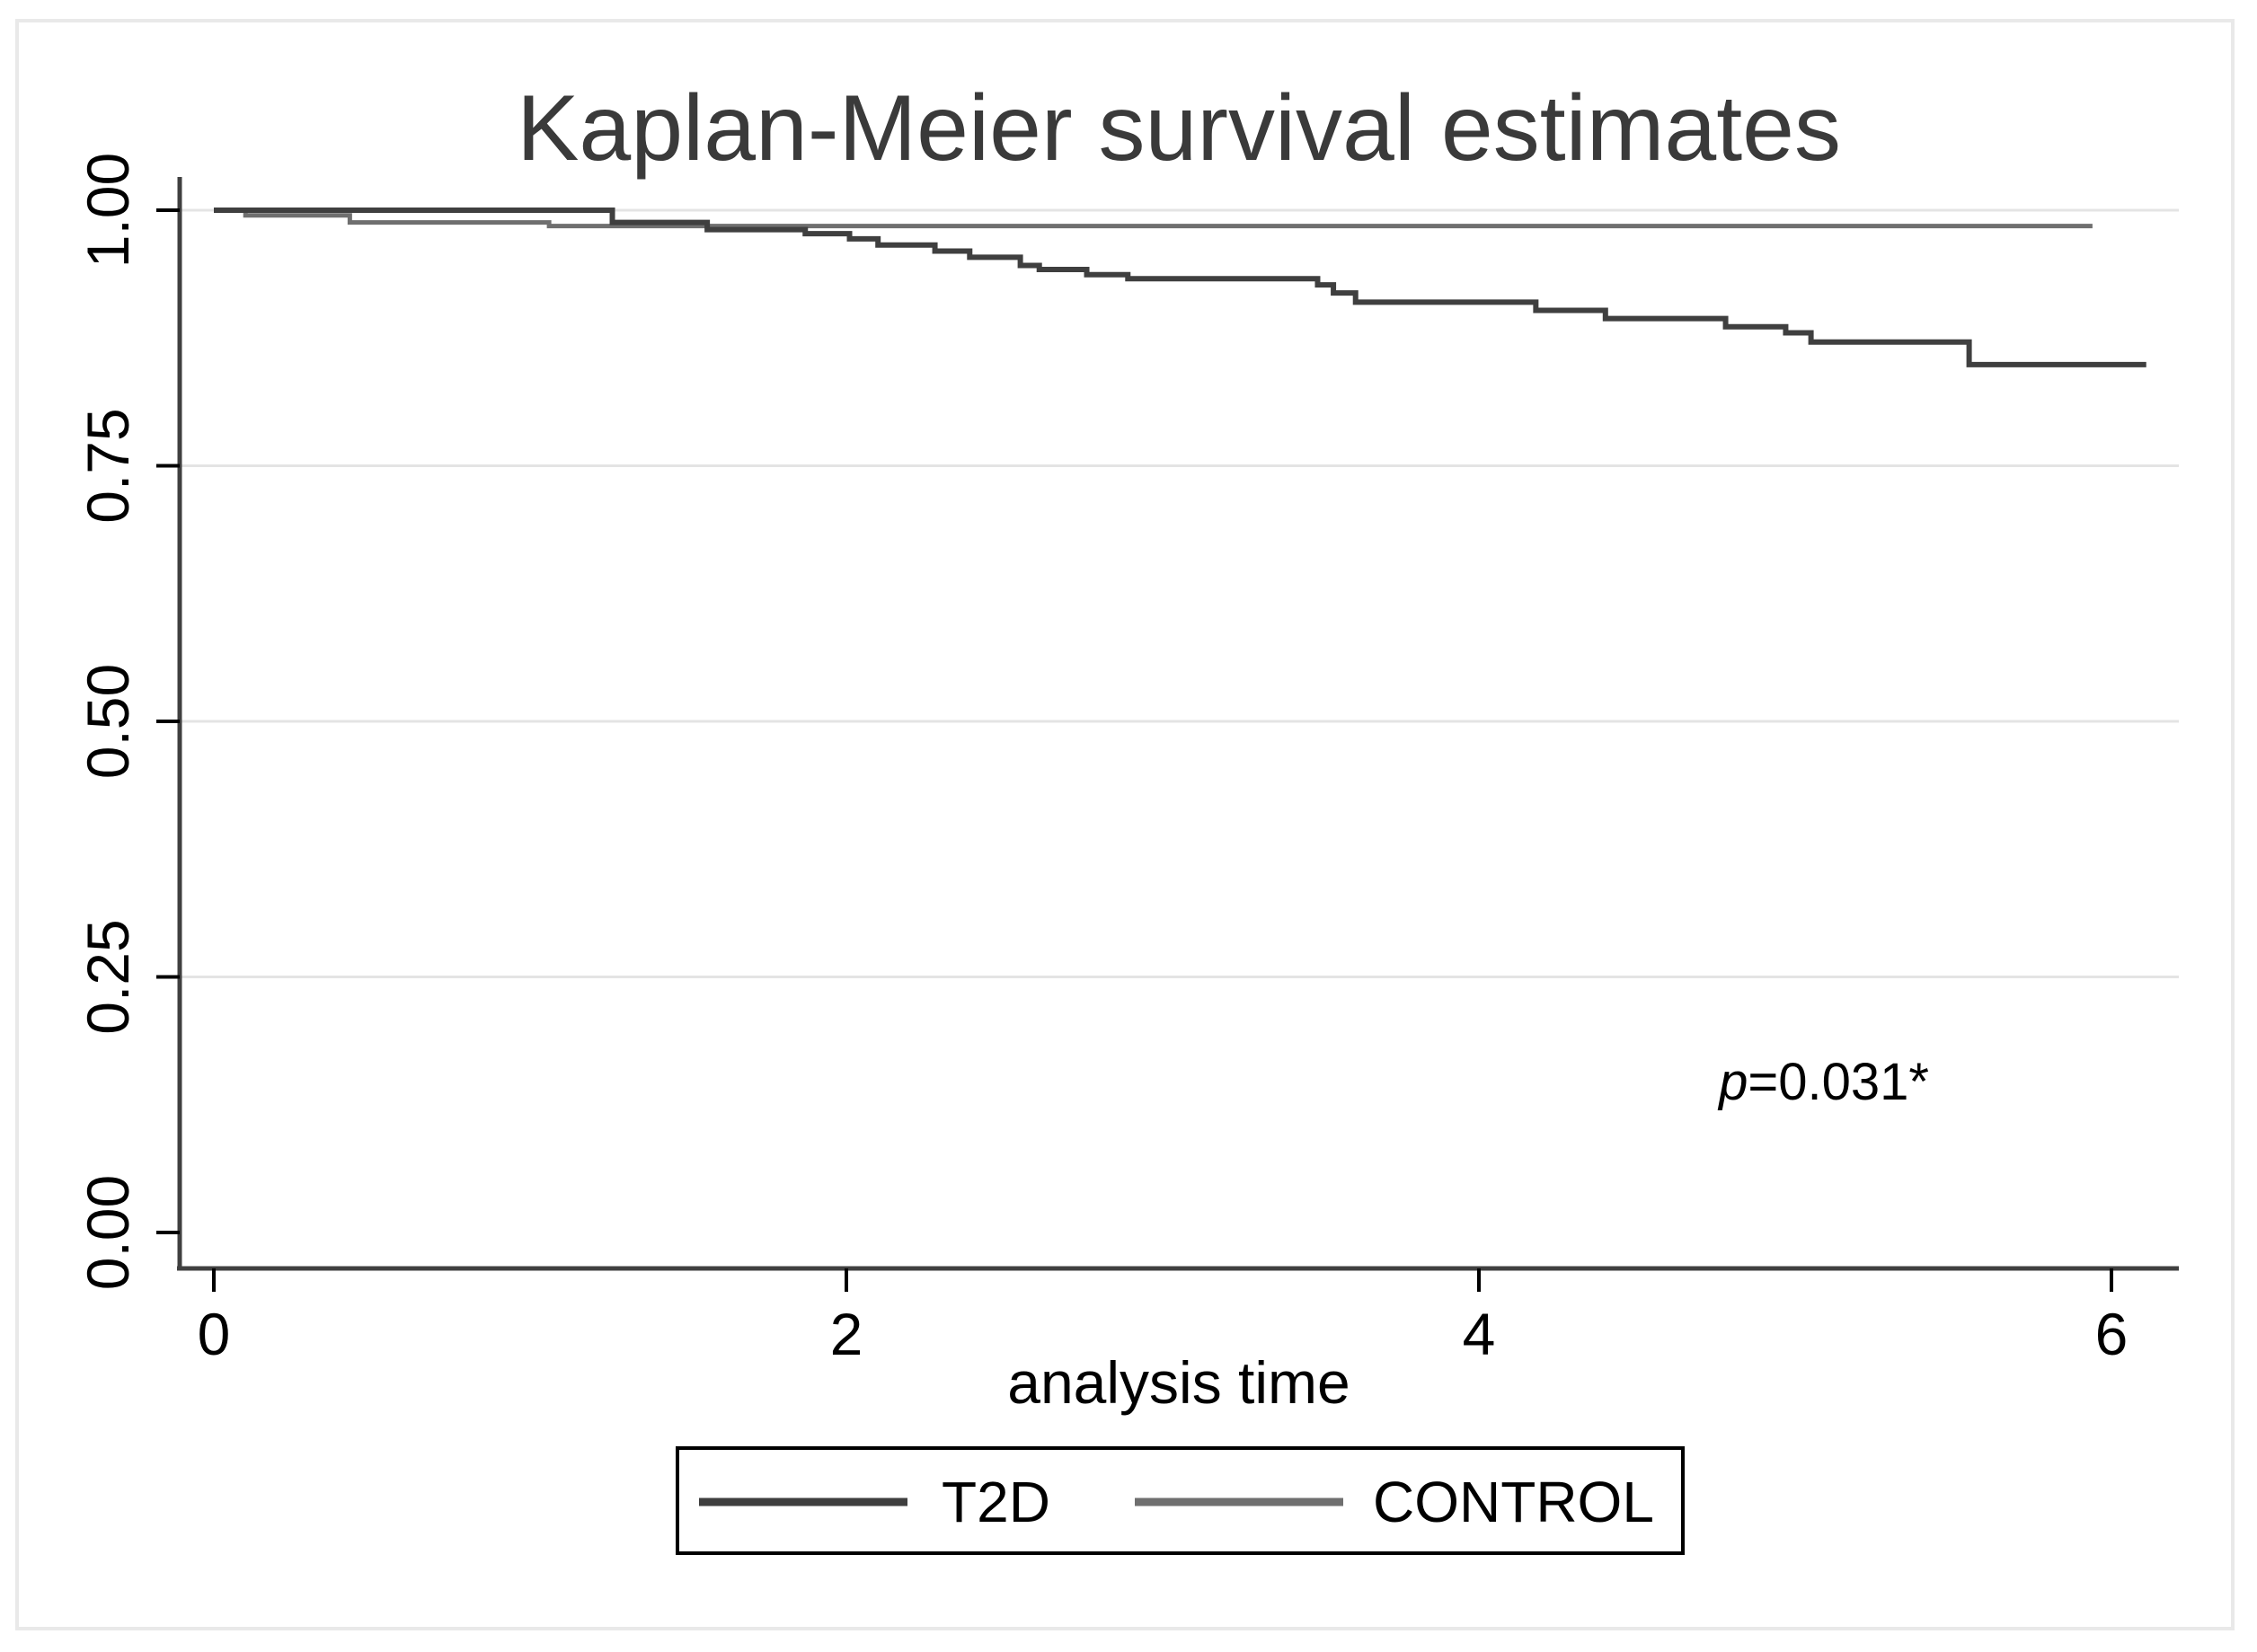 This screenshot has width=2257, height=1652. What do you see at coordinates (108, 721) in the screenshot?
I see `y-tick-label: 0.50` at bounding box center [108, 721].